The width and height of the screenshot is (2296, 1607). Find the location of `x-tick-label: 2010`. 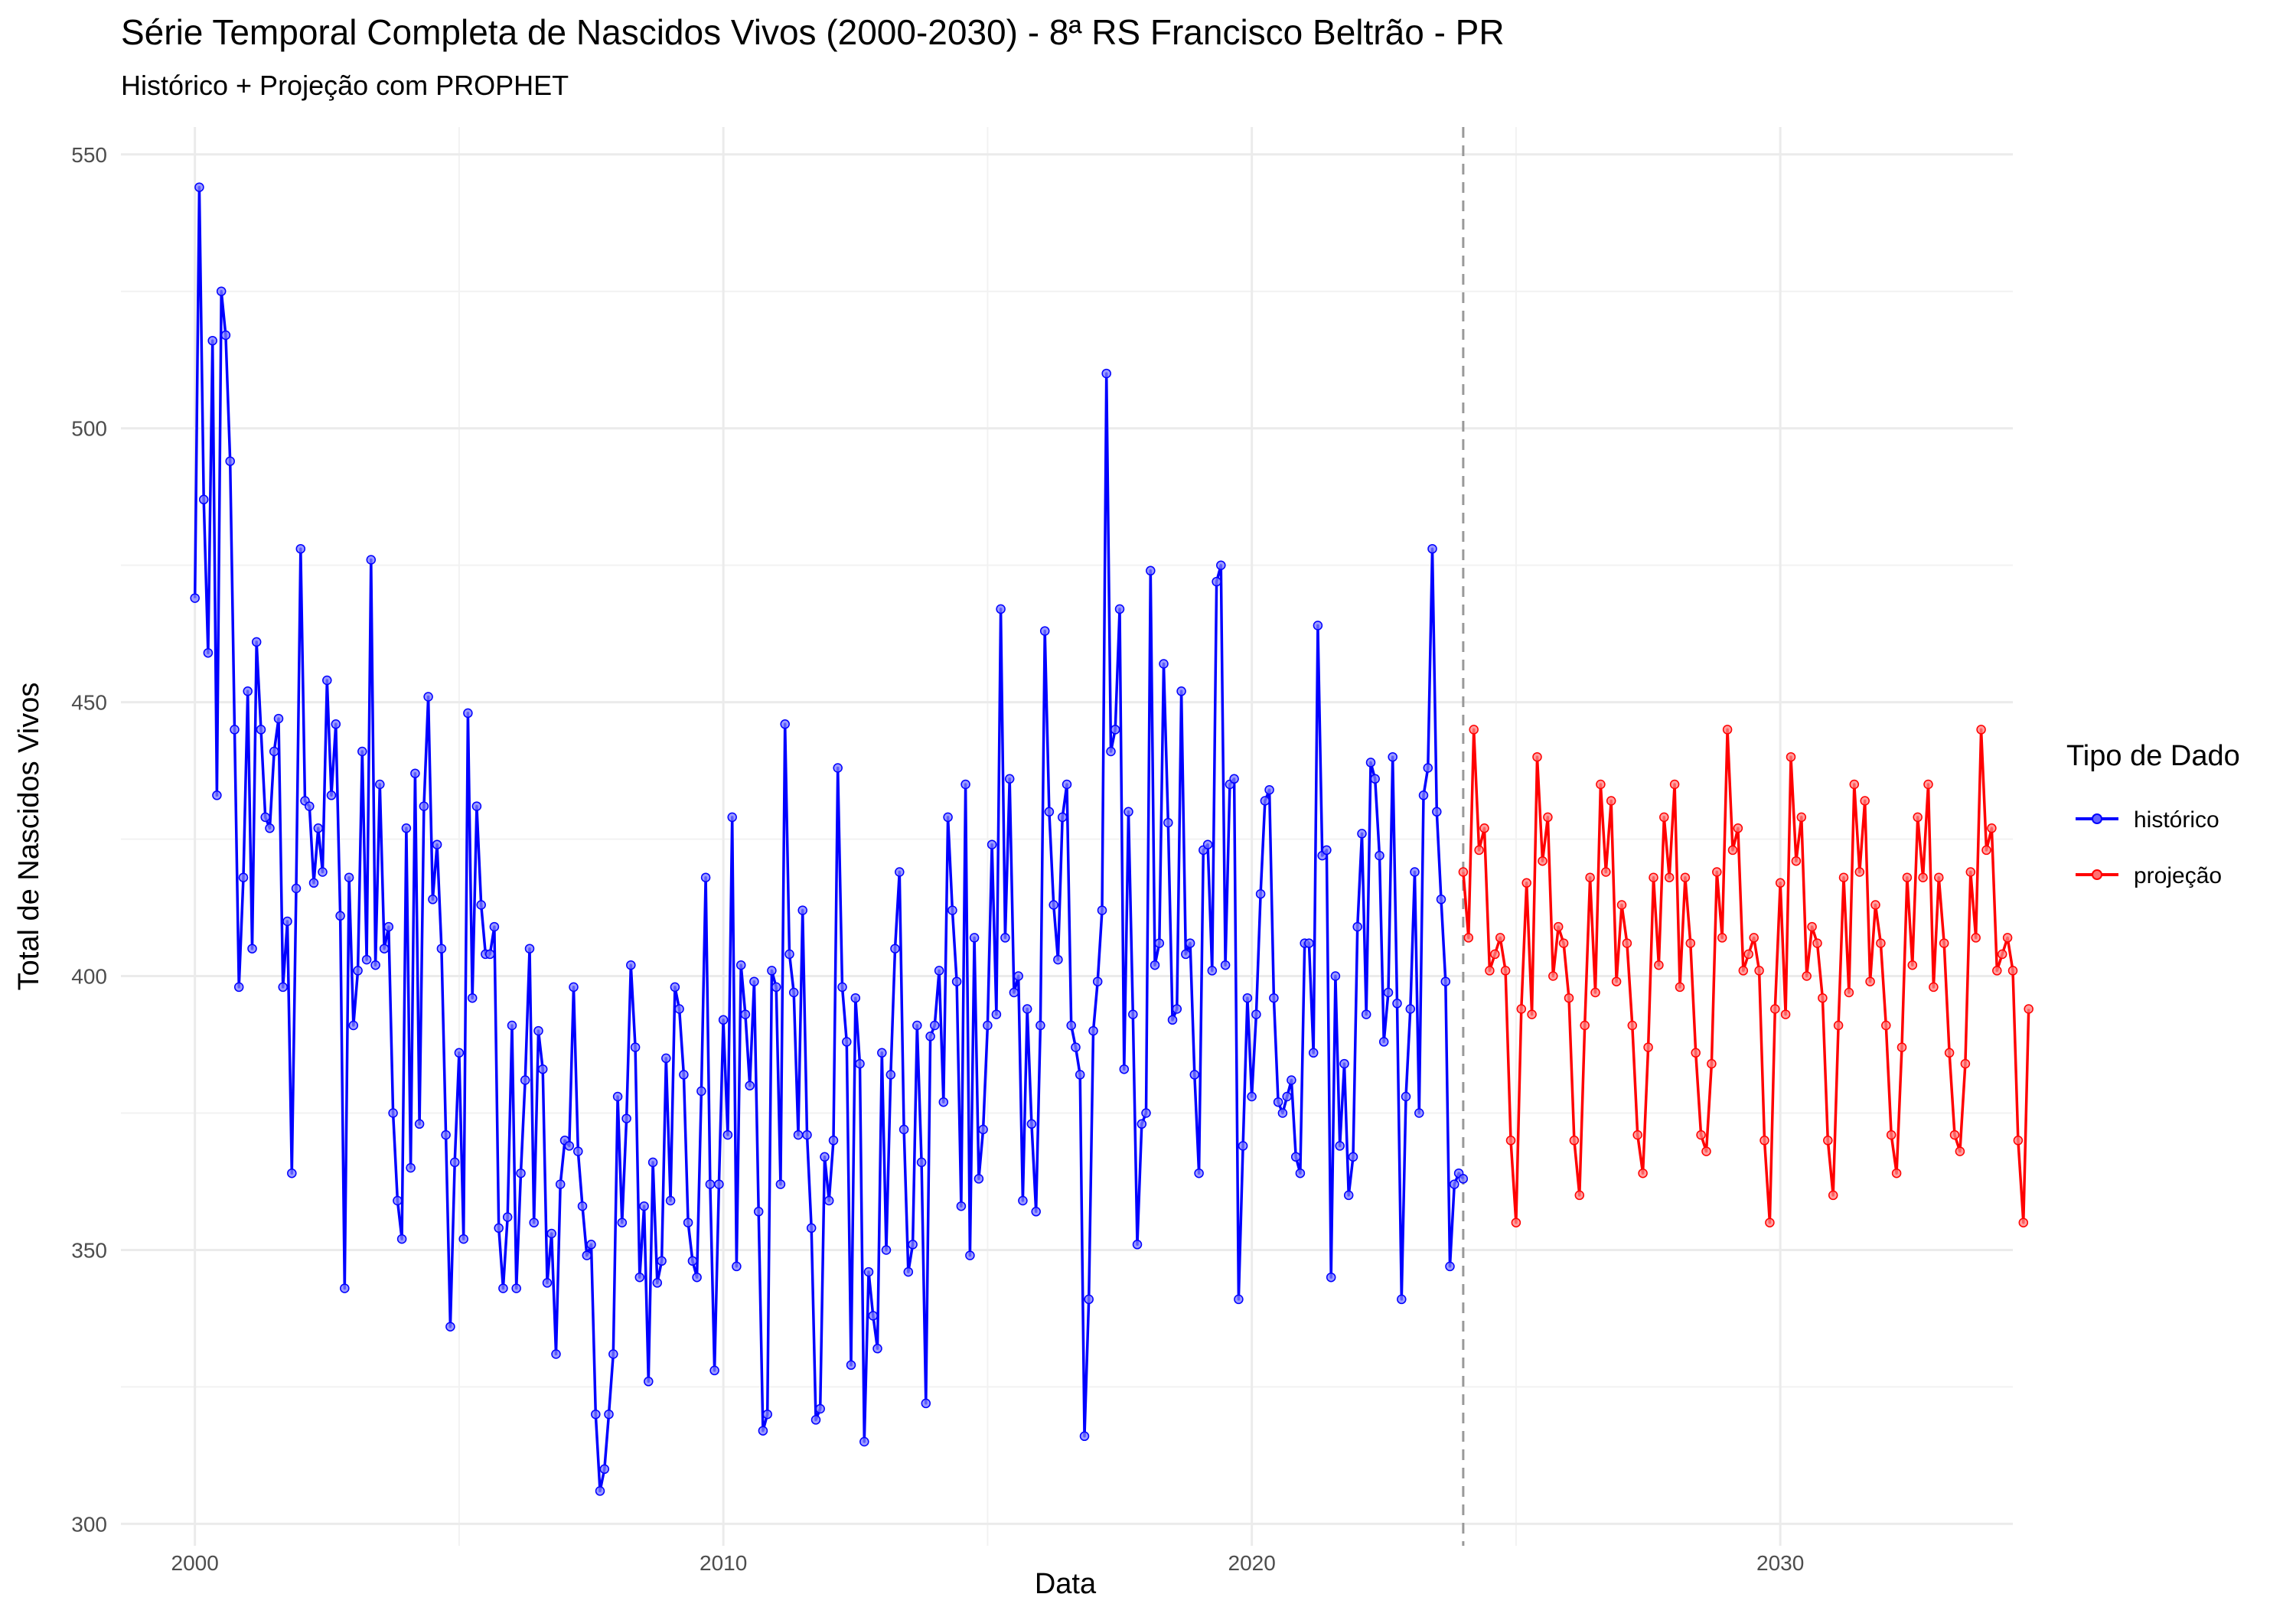

x-tick-label: 2010 is located at coordinates (723, 1563).